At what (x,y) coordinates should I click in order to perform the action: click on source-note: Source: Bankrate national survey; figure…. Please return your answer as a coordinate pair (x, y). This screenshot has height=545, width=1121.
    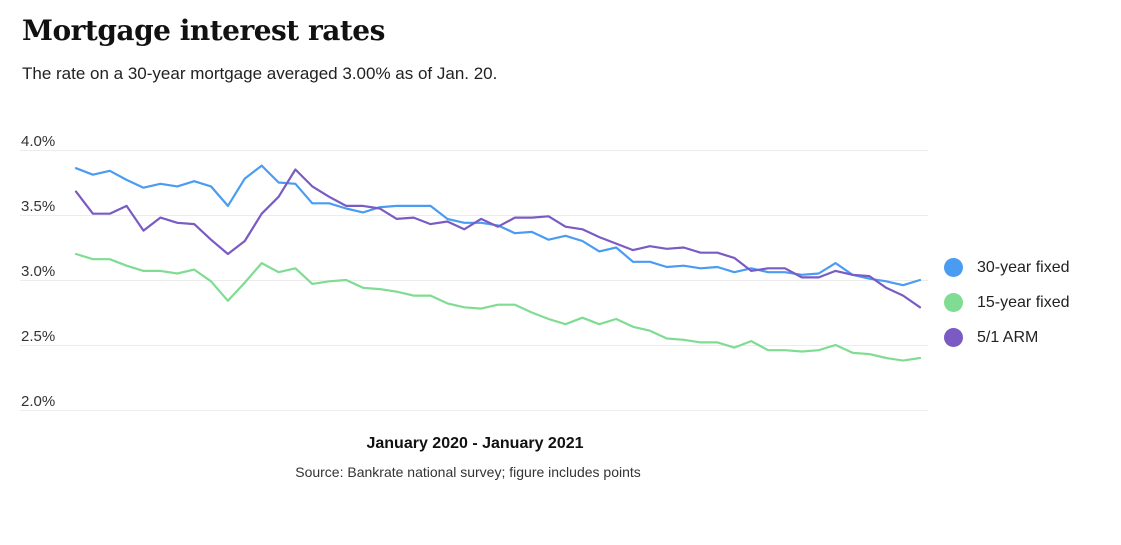
    Looking at the image, I should click on (468, 472).